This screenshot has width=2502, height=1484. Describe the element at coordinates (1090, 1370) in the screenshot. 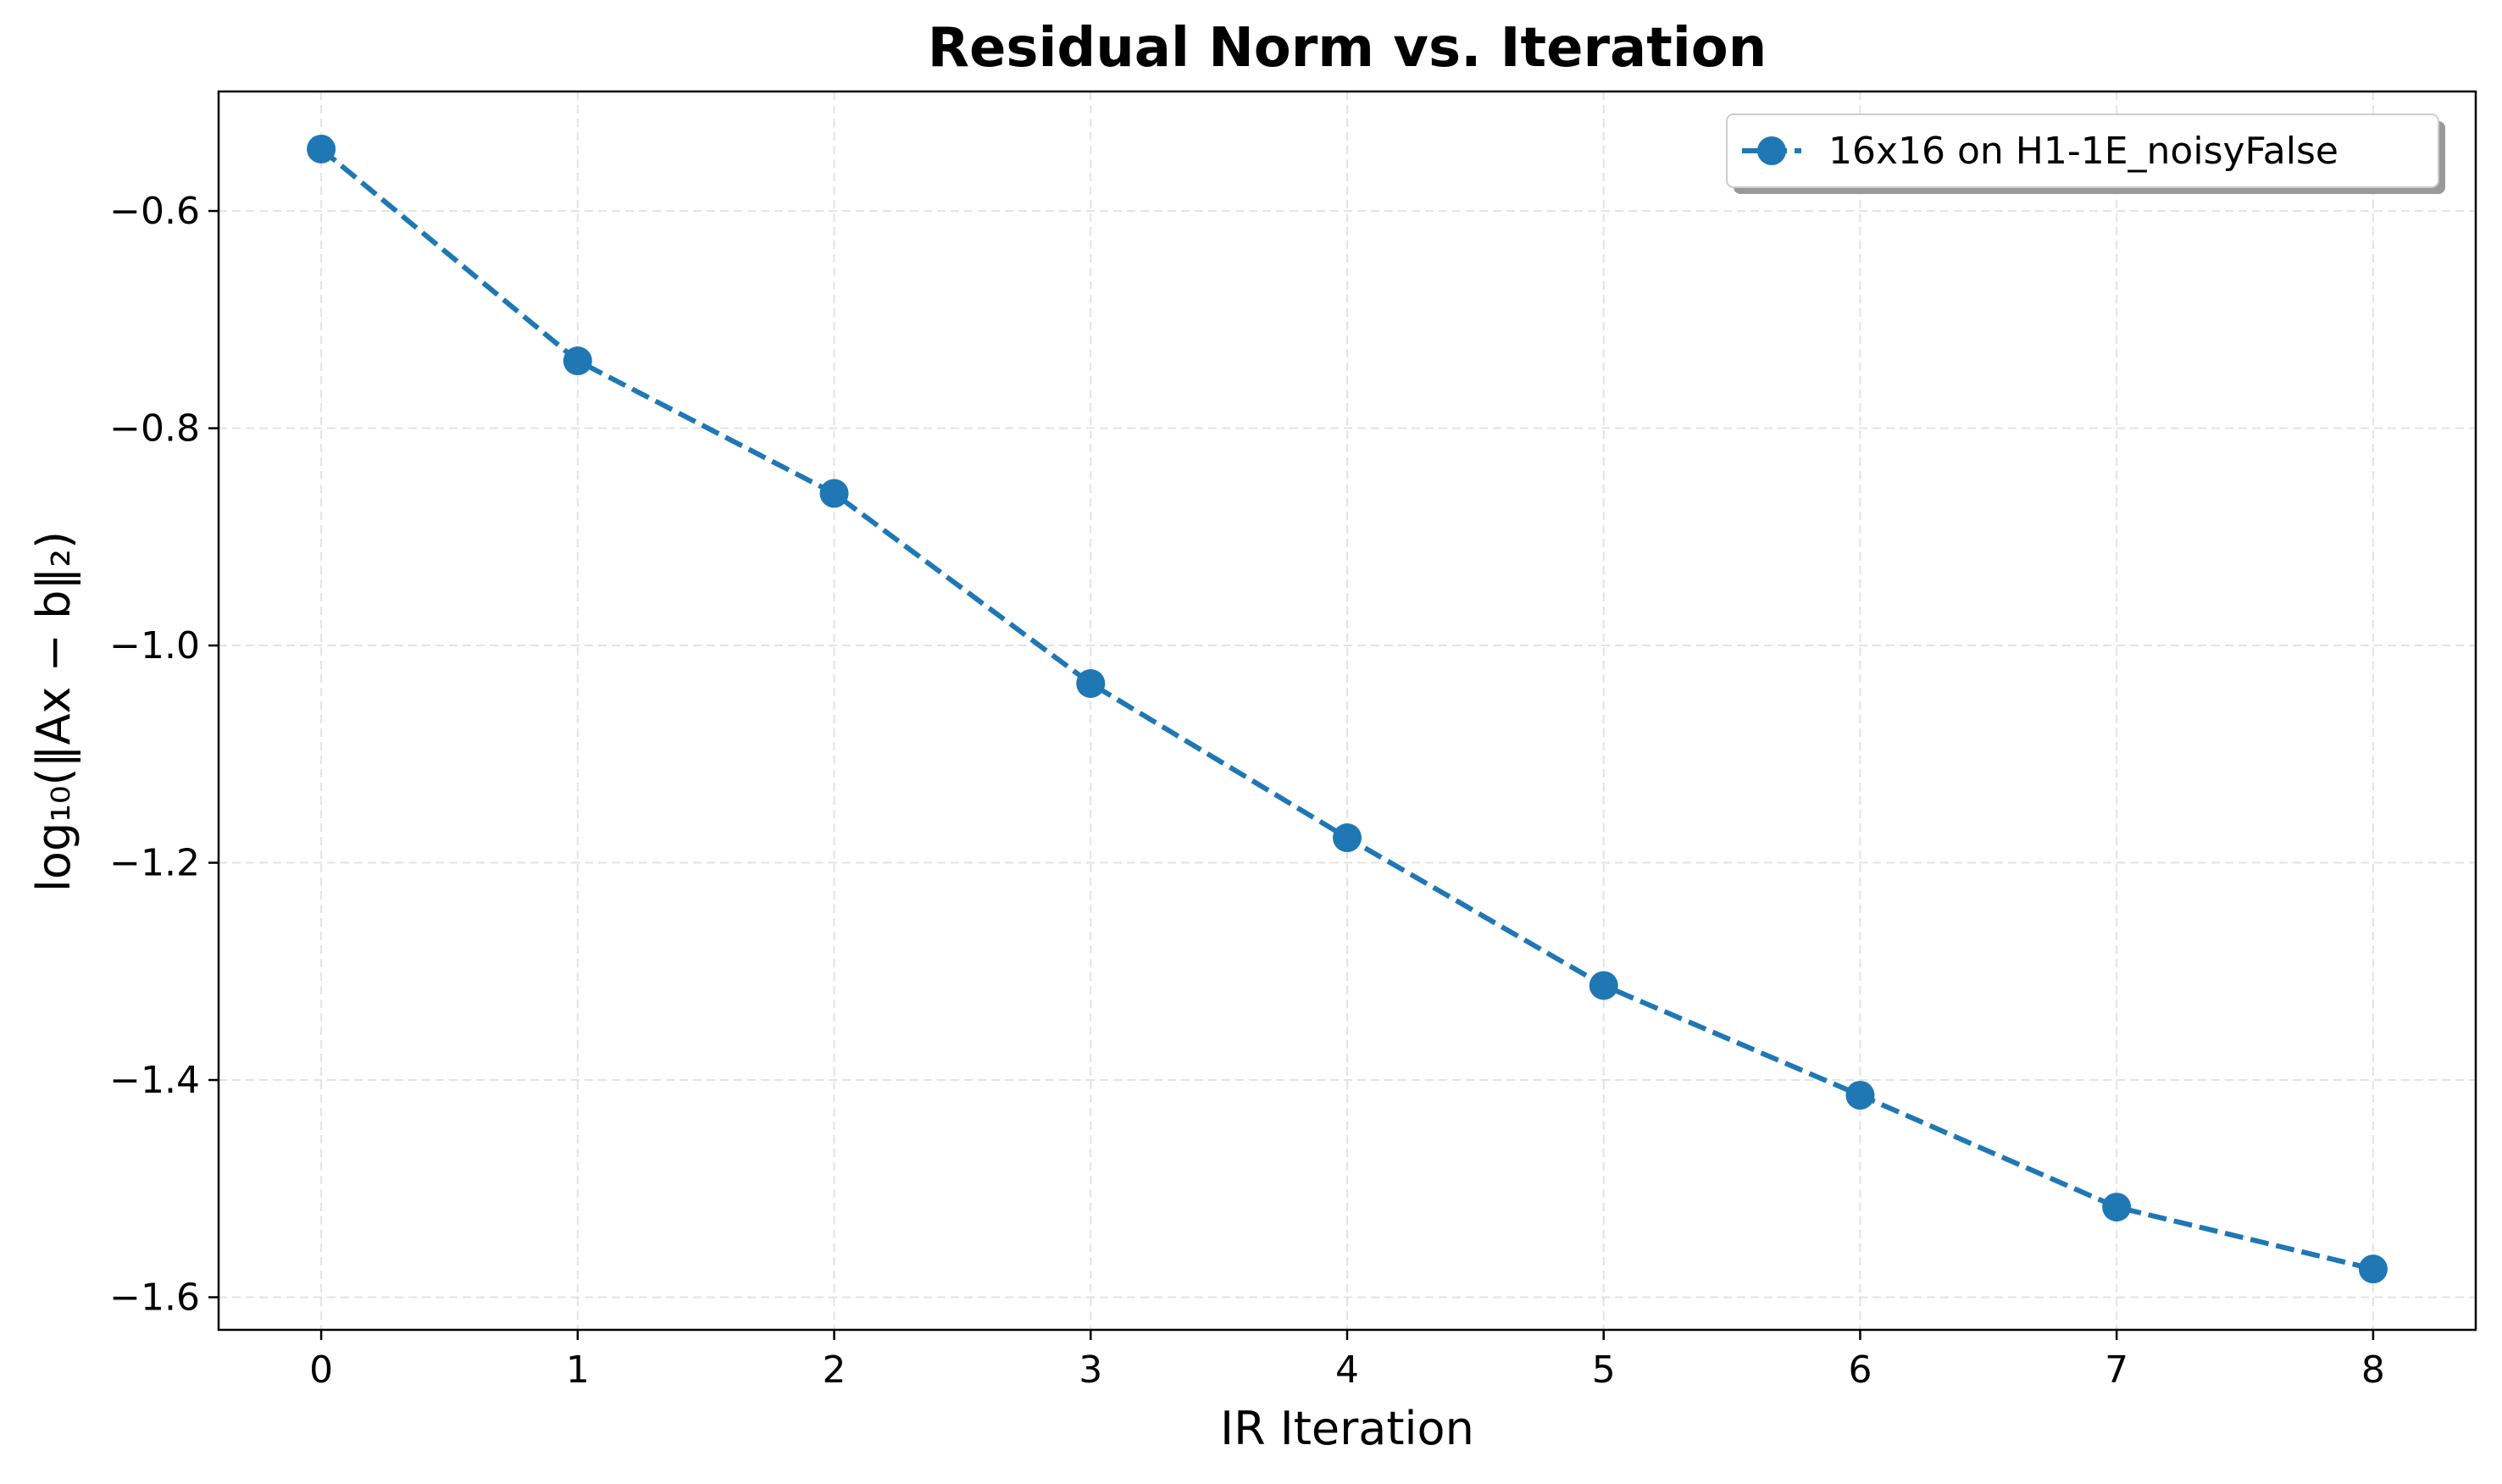

I see `x-tick-label: 3` at that location.